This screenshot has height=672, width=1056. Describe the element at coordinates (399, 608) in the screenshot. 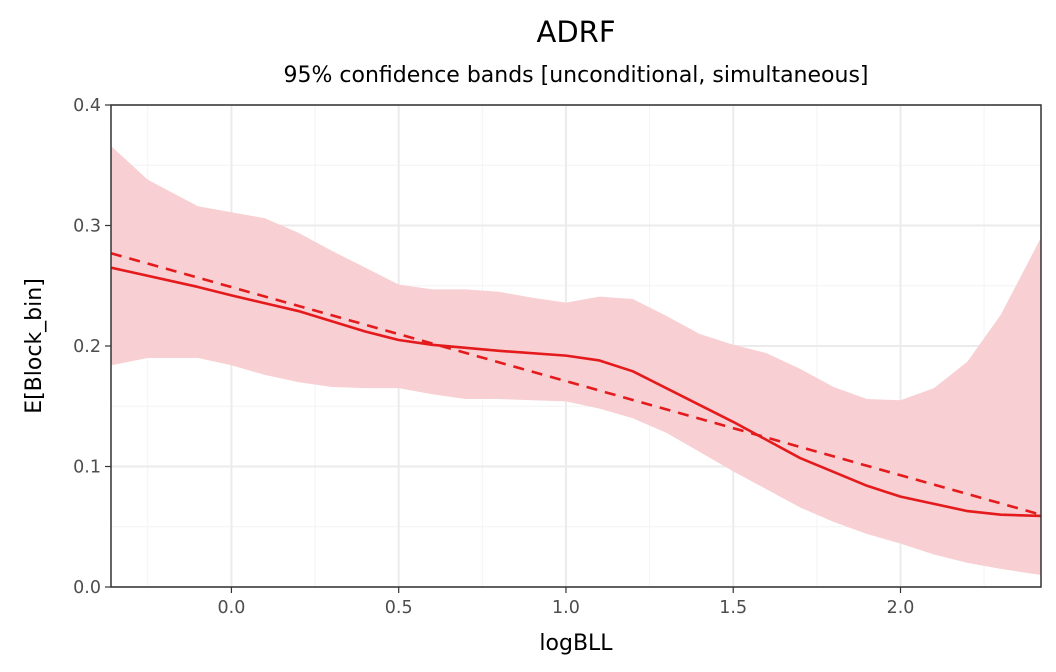

I see `x-tick-label: 0.5` at that location.